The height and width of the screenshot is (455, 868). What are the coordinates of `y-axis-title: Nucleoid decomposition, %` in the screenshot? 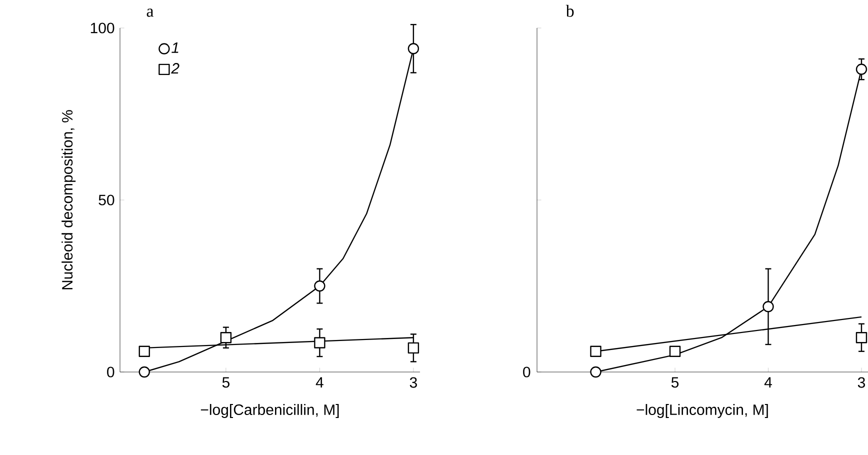 It's located at (69, 200).